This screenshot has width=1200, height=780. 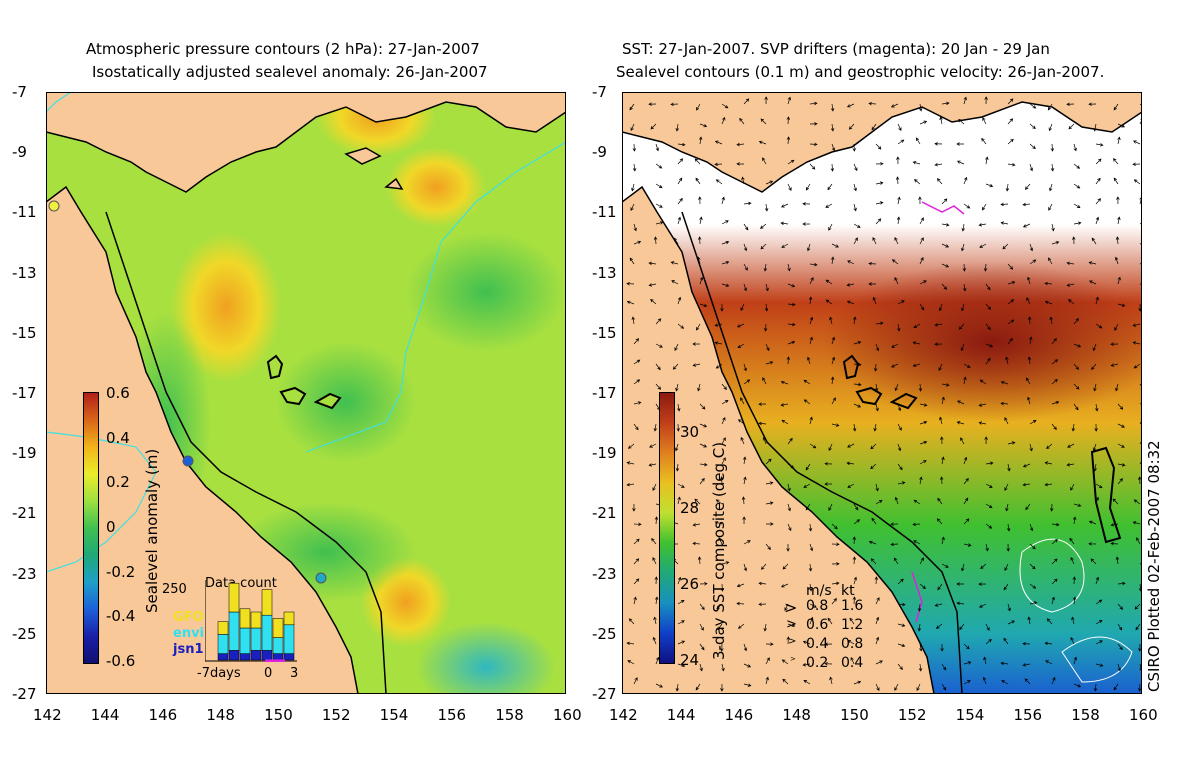 I want to click on legend-gfo: GFO, so click(x=188, y=617).